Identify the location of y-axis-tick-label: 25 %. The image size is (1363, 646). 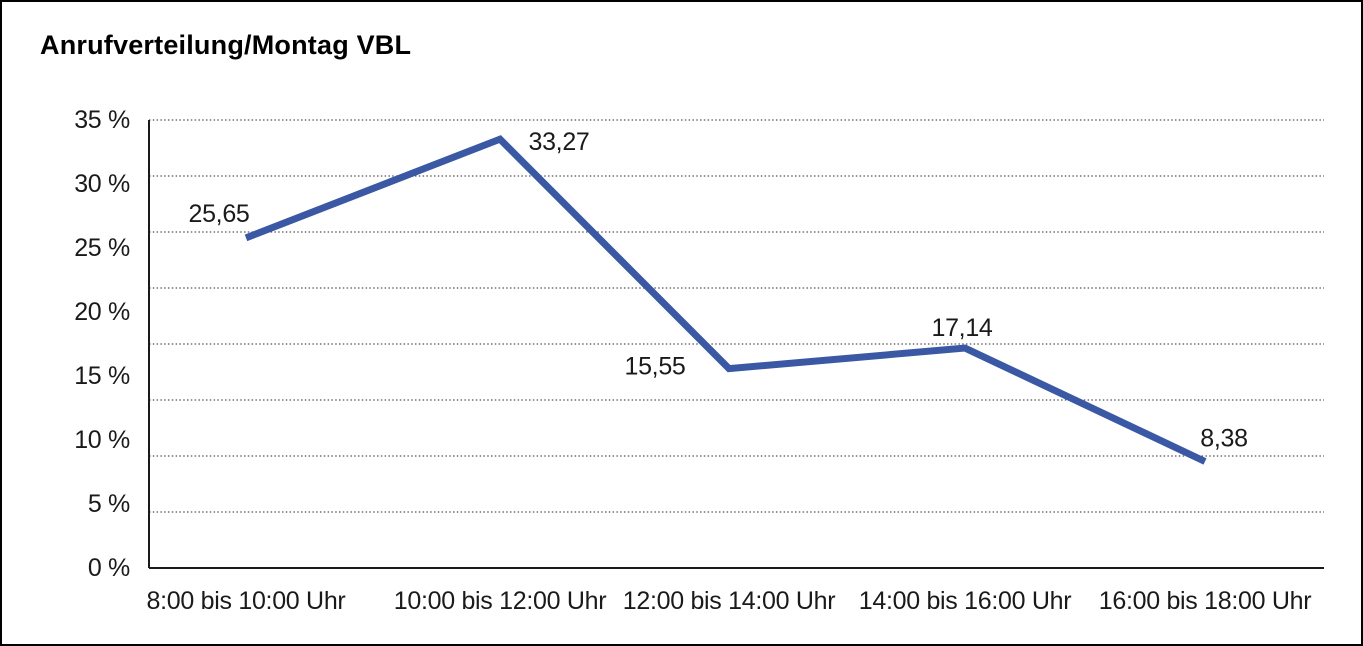
(102, 248).